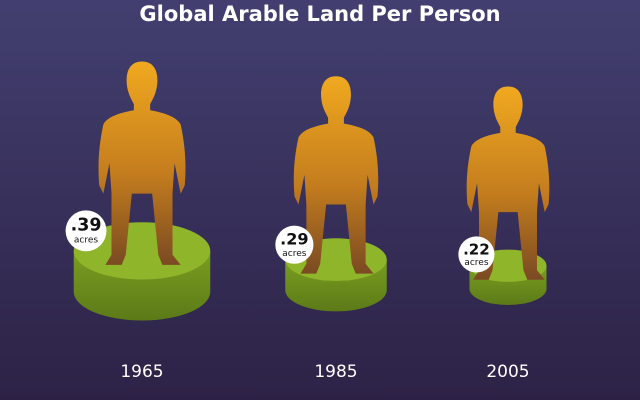  What do you see at coordinates (319, 14) in the screenshot?
I see `chart-title: Global Arable Land Per Person` at bounding box center [319, 14].